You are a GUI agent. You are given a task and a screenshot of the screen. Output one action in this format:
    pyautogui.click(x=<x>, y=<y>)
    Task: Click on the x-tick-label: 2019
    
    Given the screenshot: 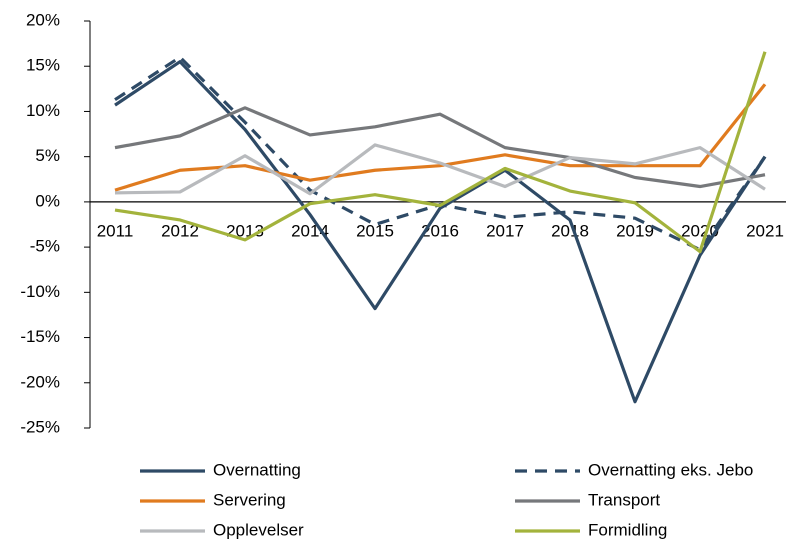 What is the action you would take?
    pyautogui.click(x=635, y=230)
    